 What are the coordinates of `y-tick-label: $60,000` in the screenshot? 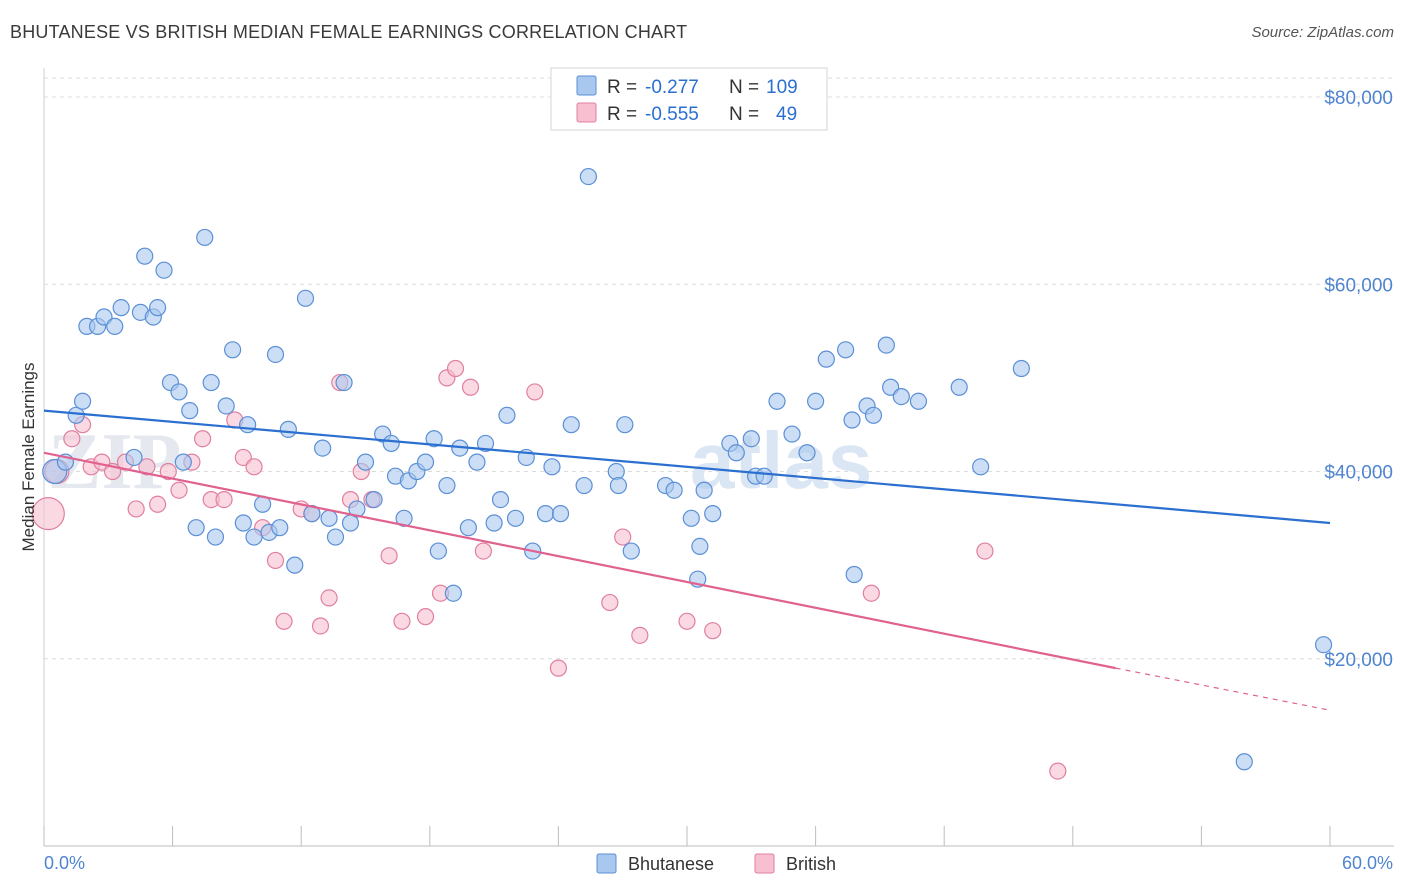 It's located at (1358, 285).